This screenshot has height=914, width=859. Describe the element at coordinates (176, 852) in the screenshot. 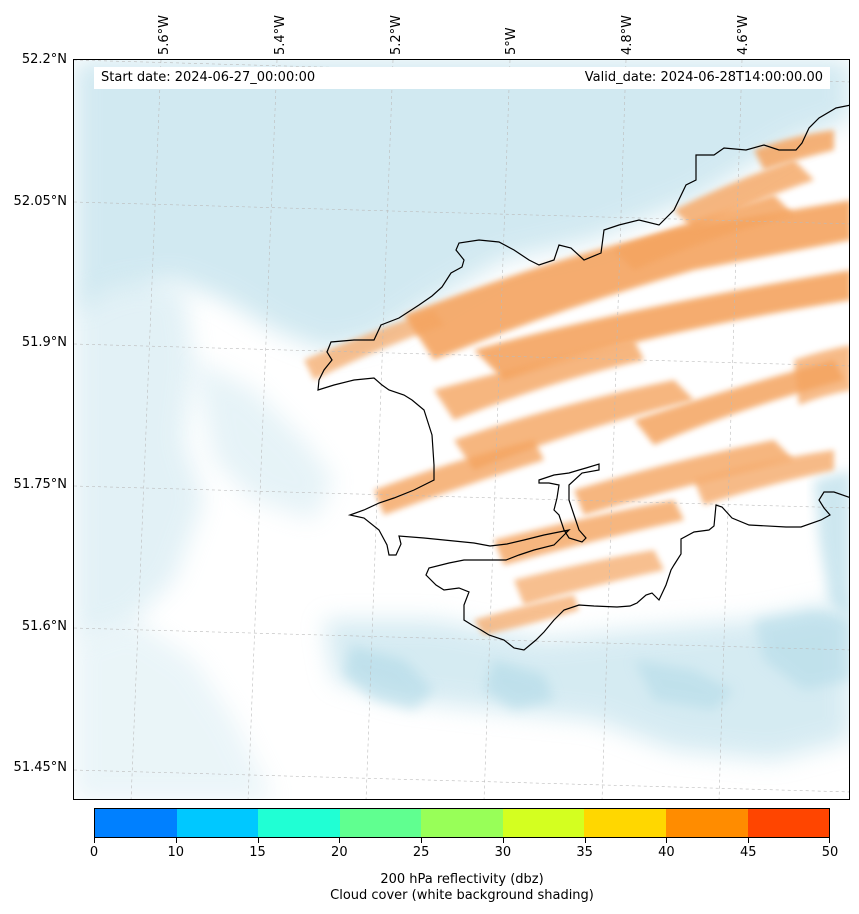

I see `colorbar-tick-label: 10` at that location.